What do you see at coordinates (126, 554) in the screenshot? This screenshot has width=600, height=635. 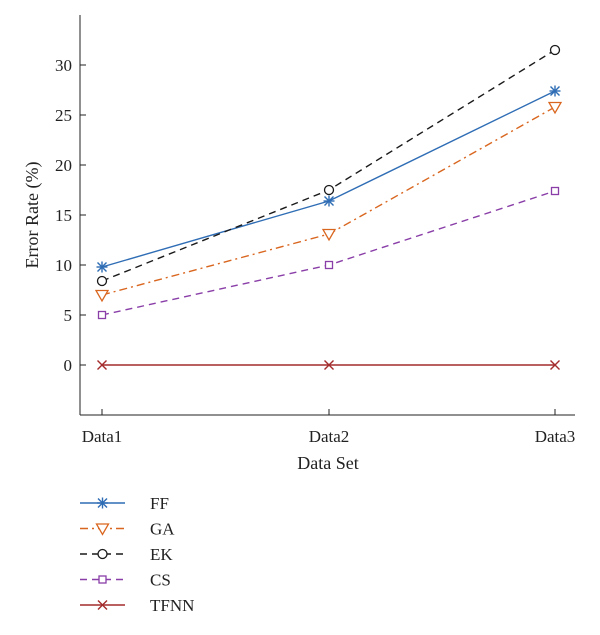 I see `legend-item-ek: EK` at bounding box center [126, 554].